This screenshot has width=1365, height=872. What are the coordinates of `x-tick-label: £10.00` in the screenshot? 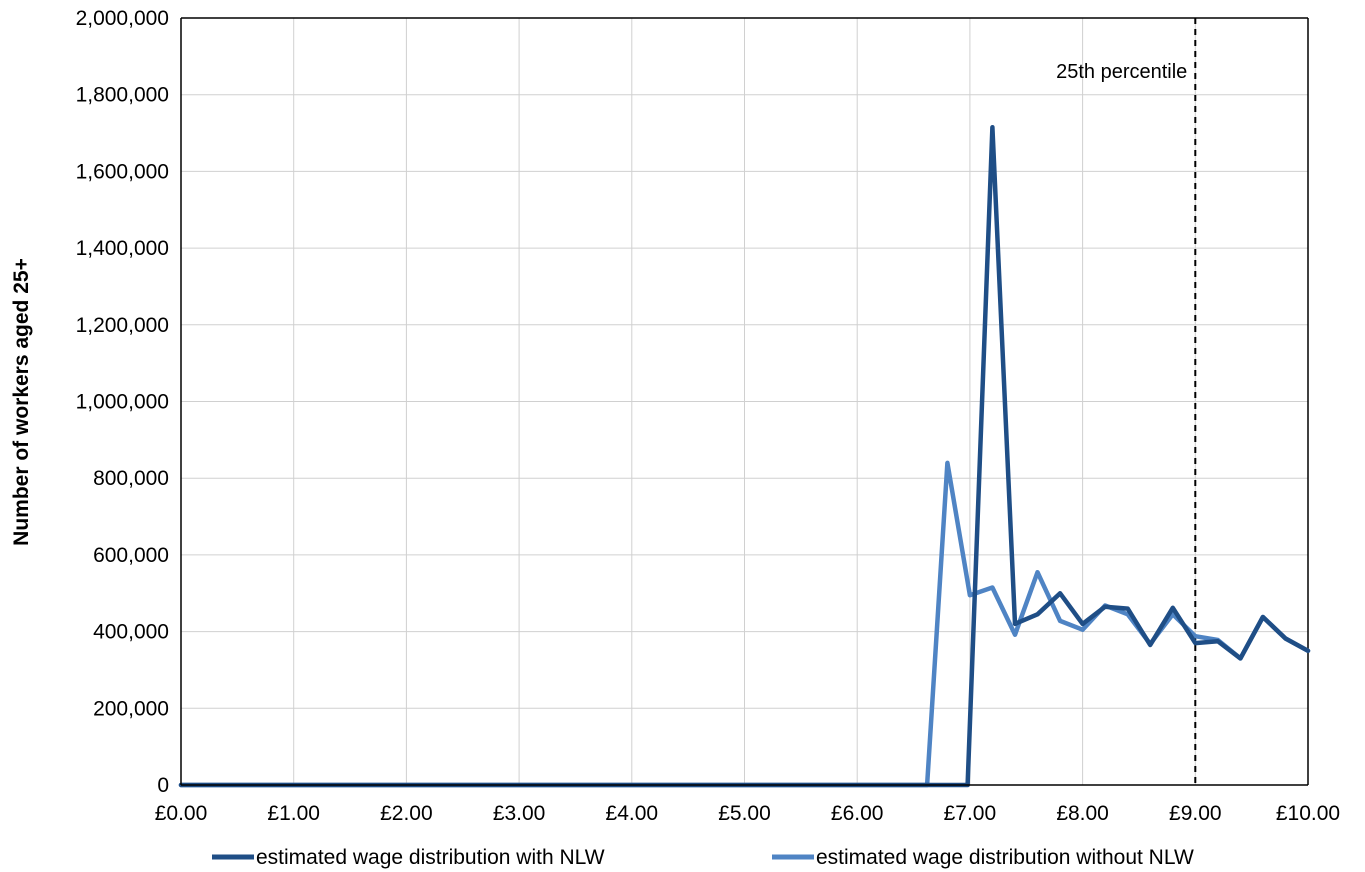 It's located at (1308, 813).